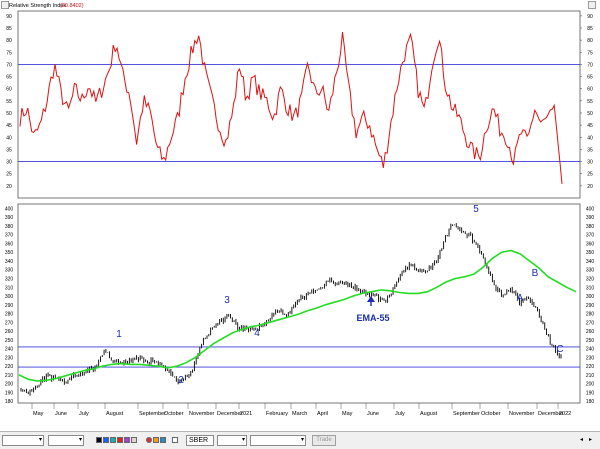 The height and width of the screenshot is (449, 600). What do you see at coordinates (5, 5) in the screenshot?
I see `window-menu-button` at bounding box center [5, 5].